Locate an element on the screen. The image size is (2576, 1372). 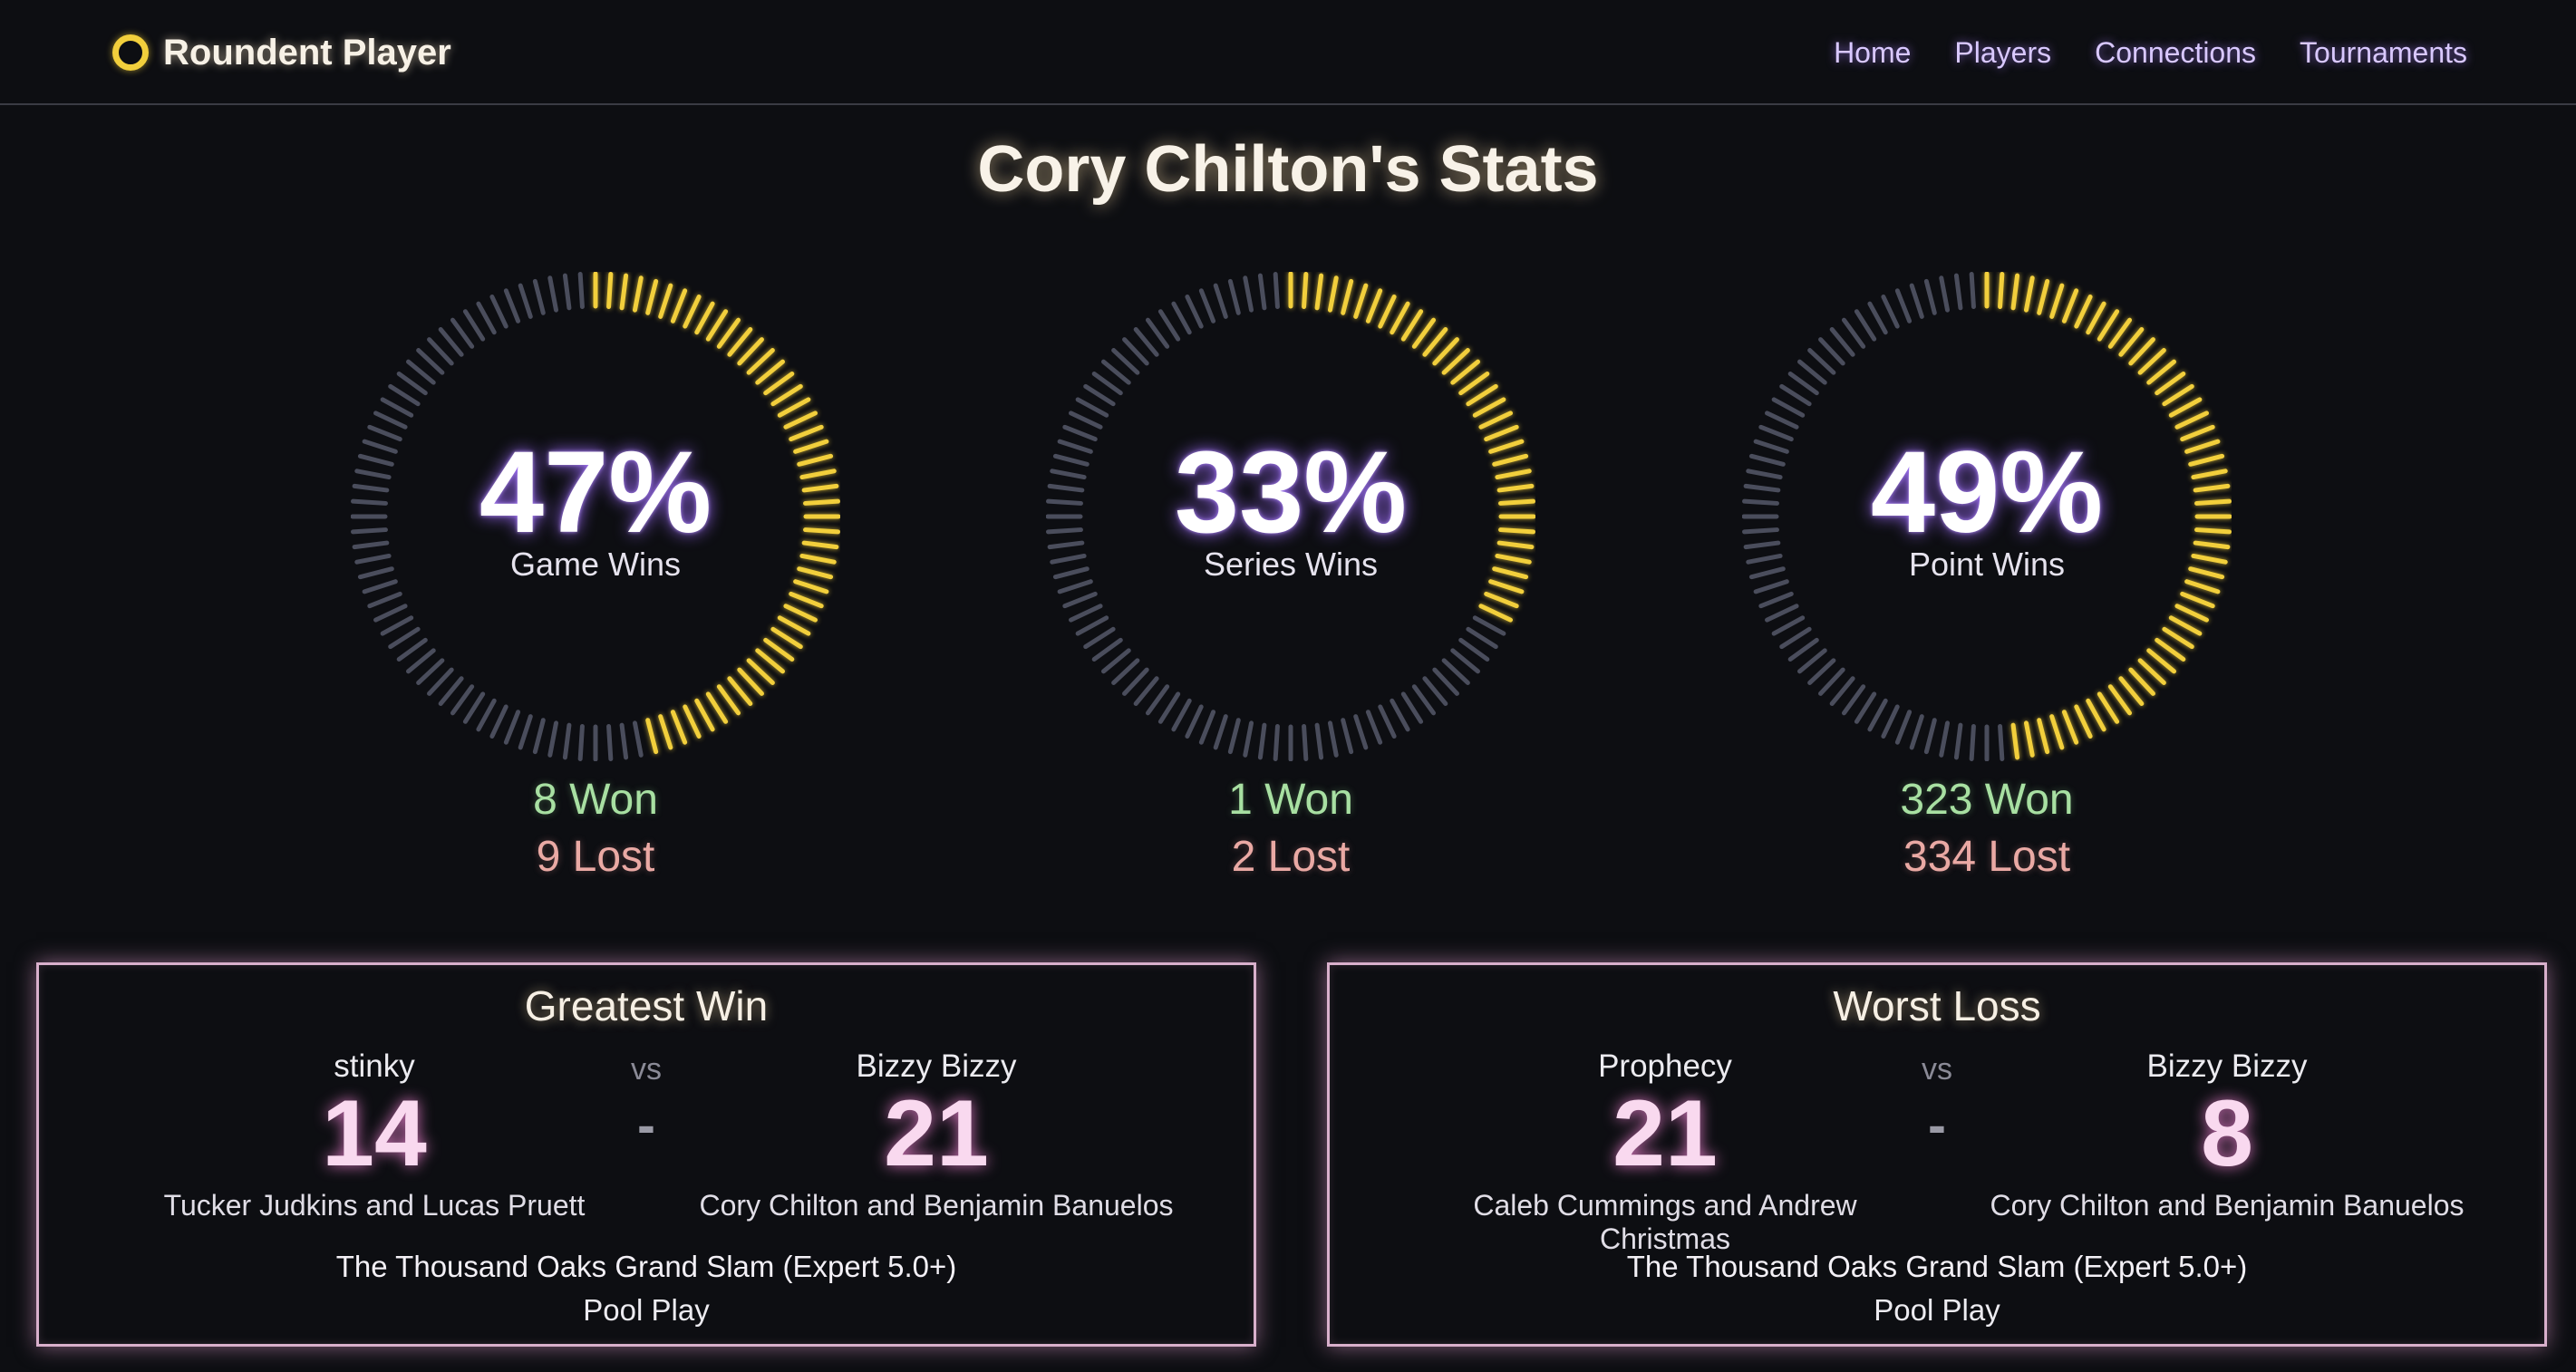
brand: Roundent Player is located at coordinates (281, 52).